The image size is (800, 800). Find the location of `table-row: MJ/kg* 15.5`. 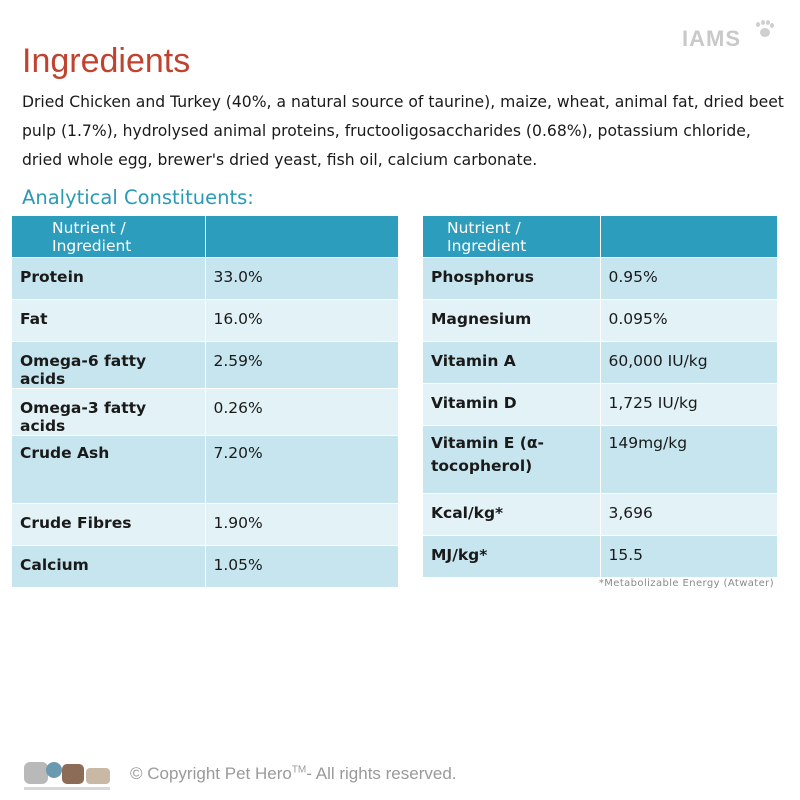

table-row: MJ/kg* 15.5 is located at coordinates (600, 556).